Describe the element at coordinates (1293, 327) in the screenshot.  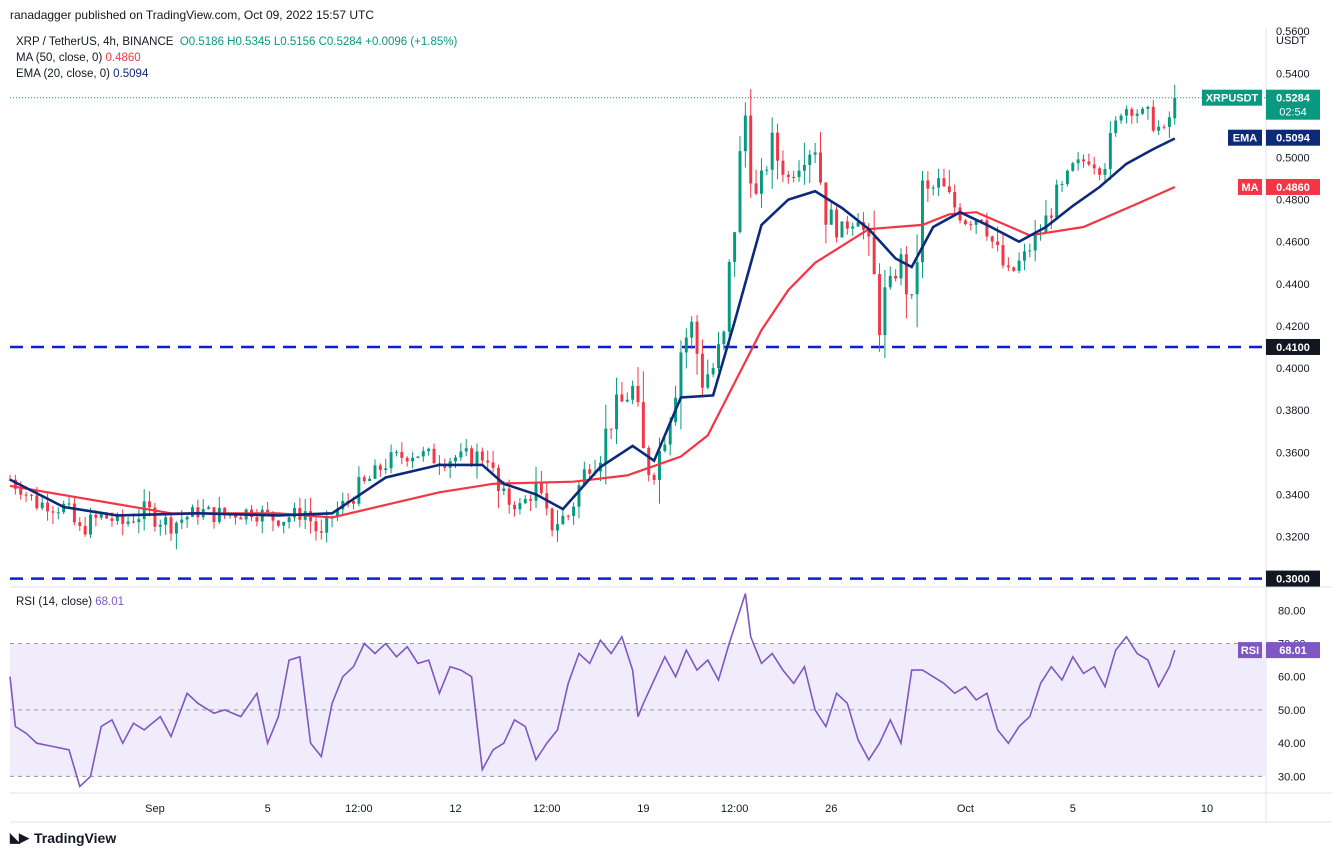
I see `price-tick-label: 0.4200` at that location.